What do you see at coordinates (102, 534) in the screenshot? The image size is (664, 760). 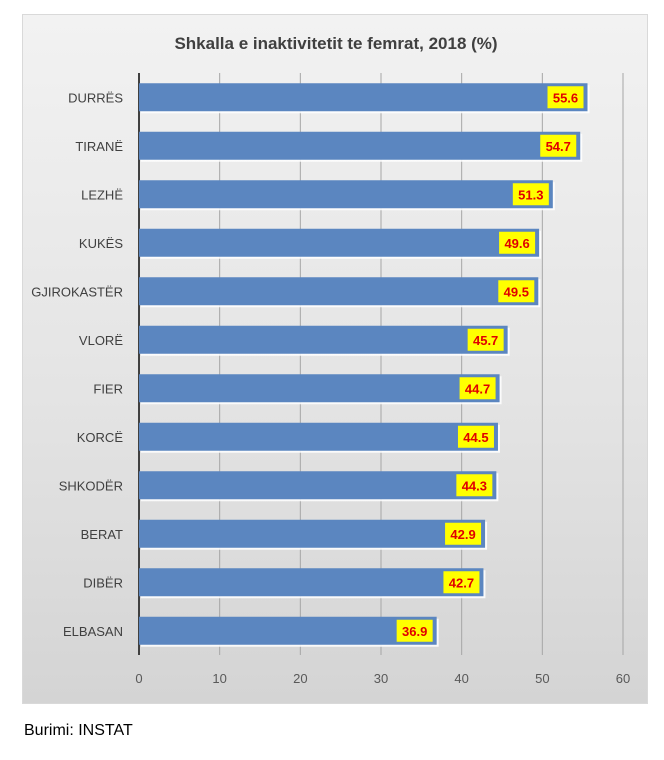 I see `category-label: BERAT` at bounding box center [102, 534].